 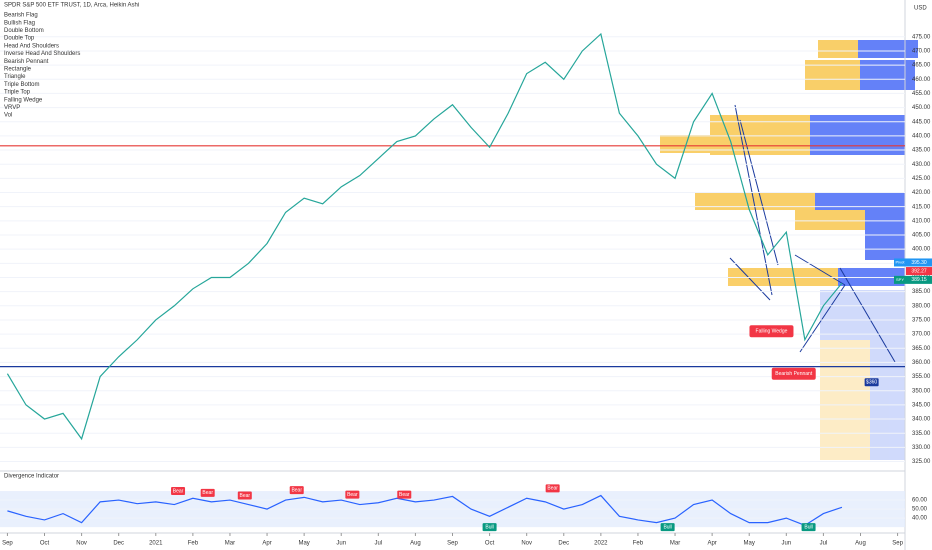 What do you see at coordinates (118, 544) in the screenshot?
I see `x-tick-label: Dec` at bounding box center [118, 544].